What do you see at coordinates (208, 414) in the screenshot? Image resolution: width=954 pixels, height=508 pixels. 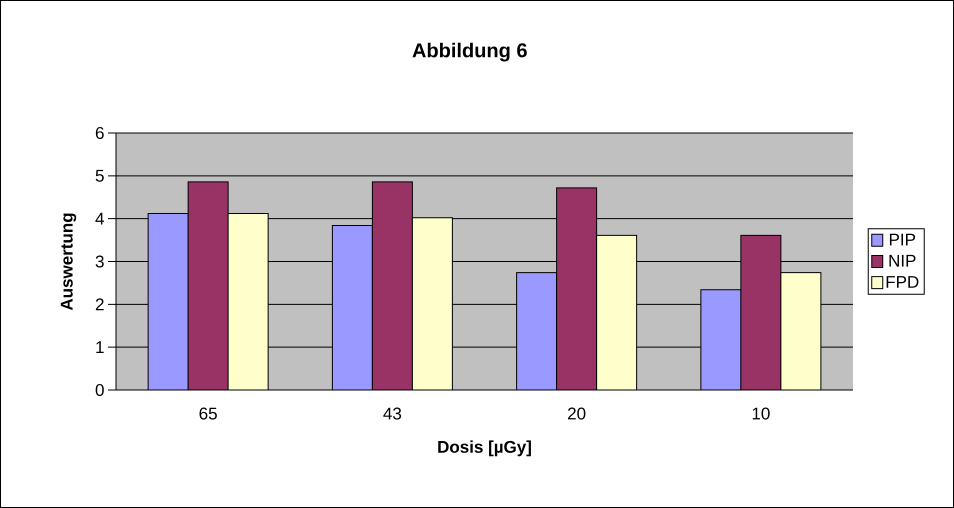 I see `x-tick-label: 65` at bounding box center [208, 414].